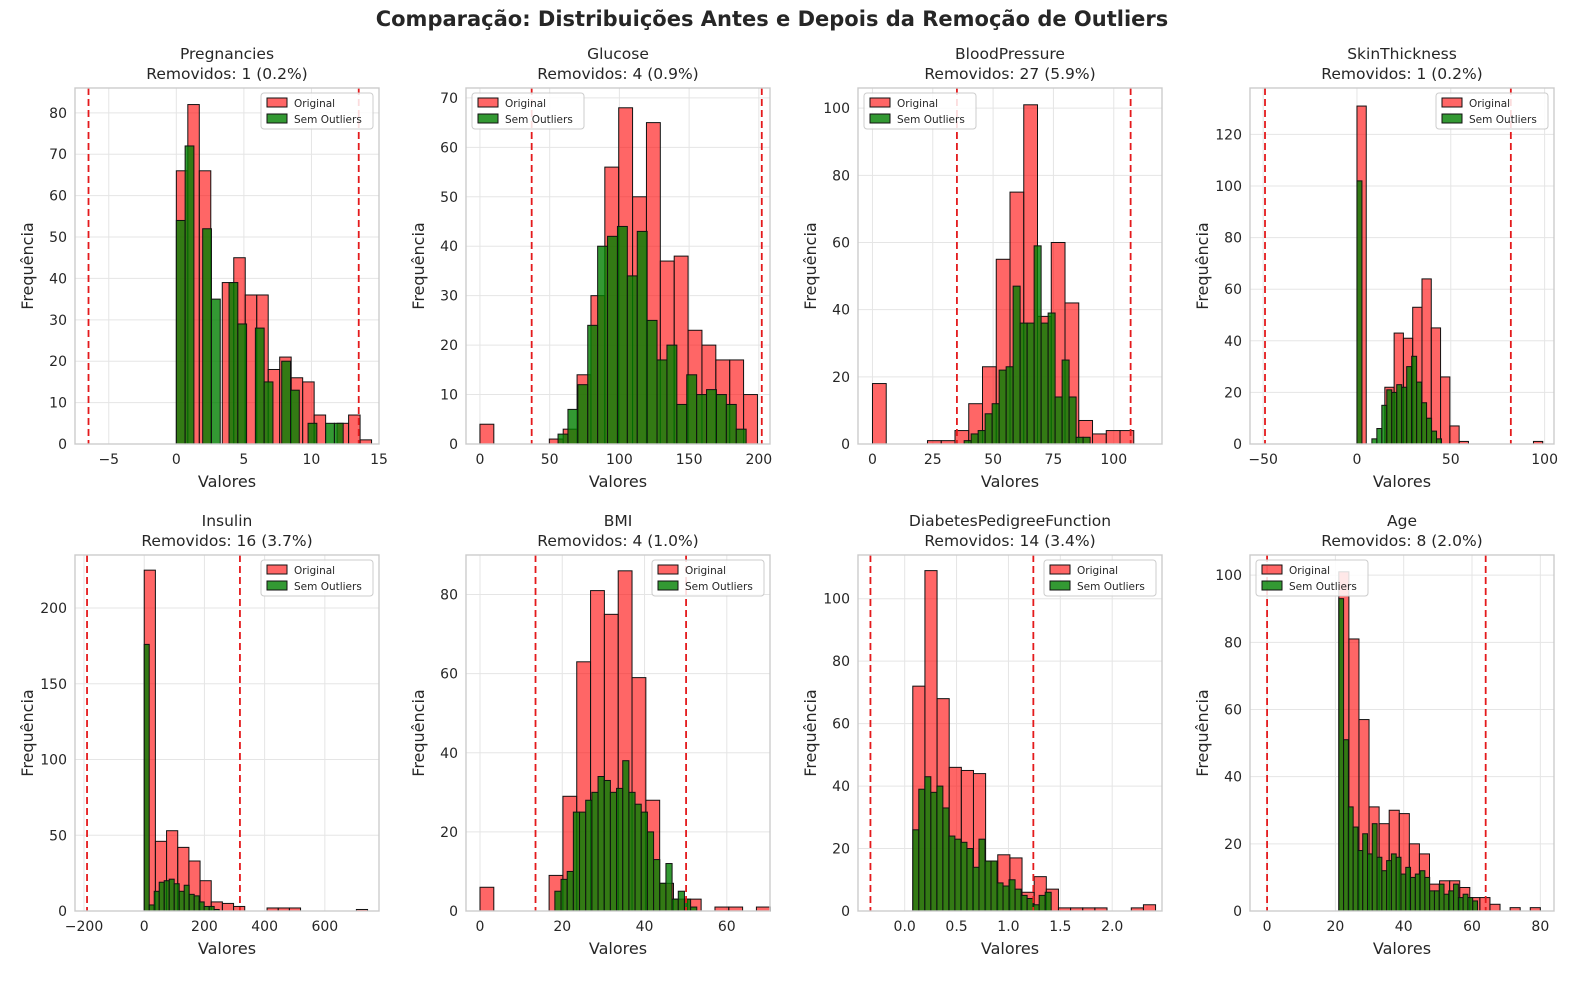 This screenshot has width=1582, height=982. Describe the element at coordinates (841, 311) in the screenshot. I see `y-tick-label: 40` at that location.